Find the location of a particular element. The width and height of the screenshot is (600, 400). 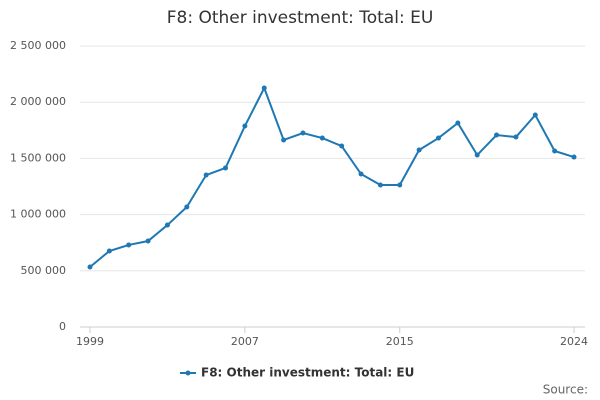

source: Source: is located at coordinates (565, 390).